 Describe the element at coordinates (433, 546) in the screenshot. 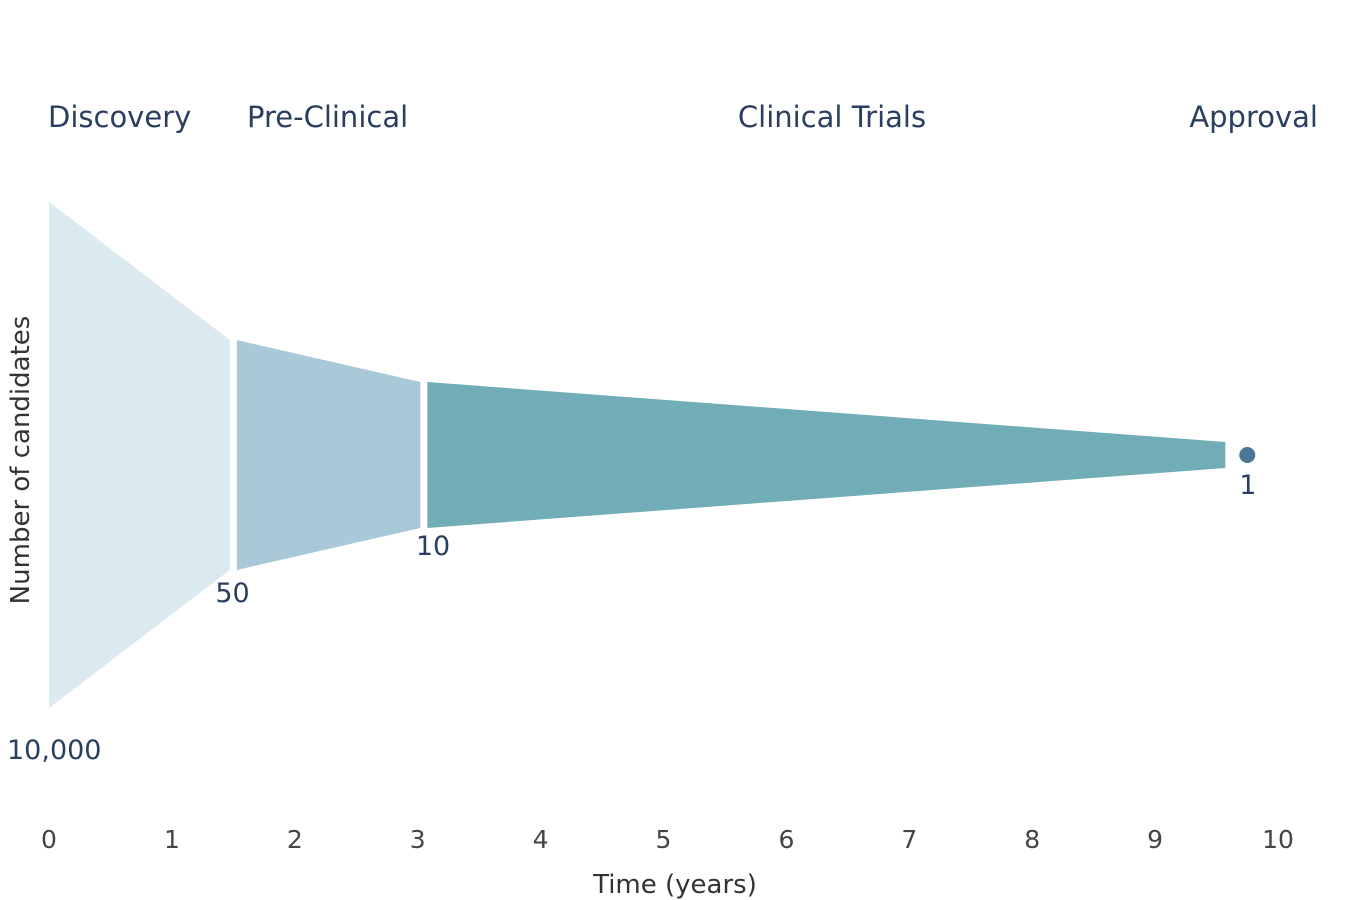

I see `value-label: 10` at that location.